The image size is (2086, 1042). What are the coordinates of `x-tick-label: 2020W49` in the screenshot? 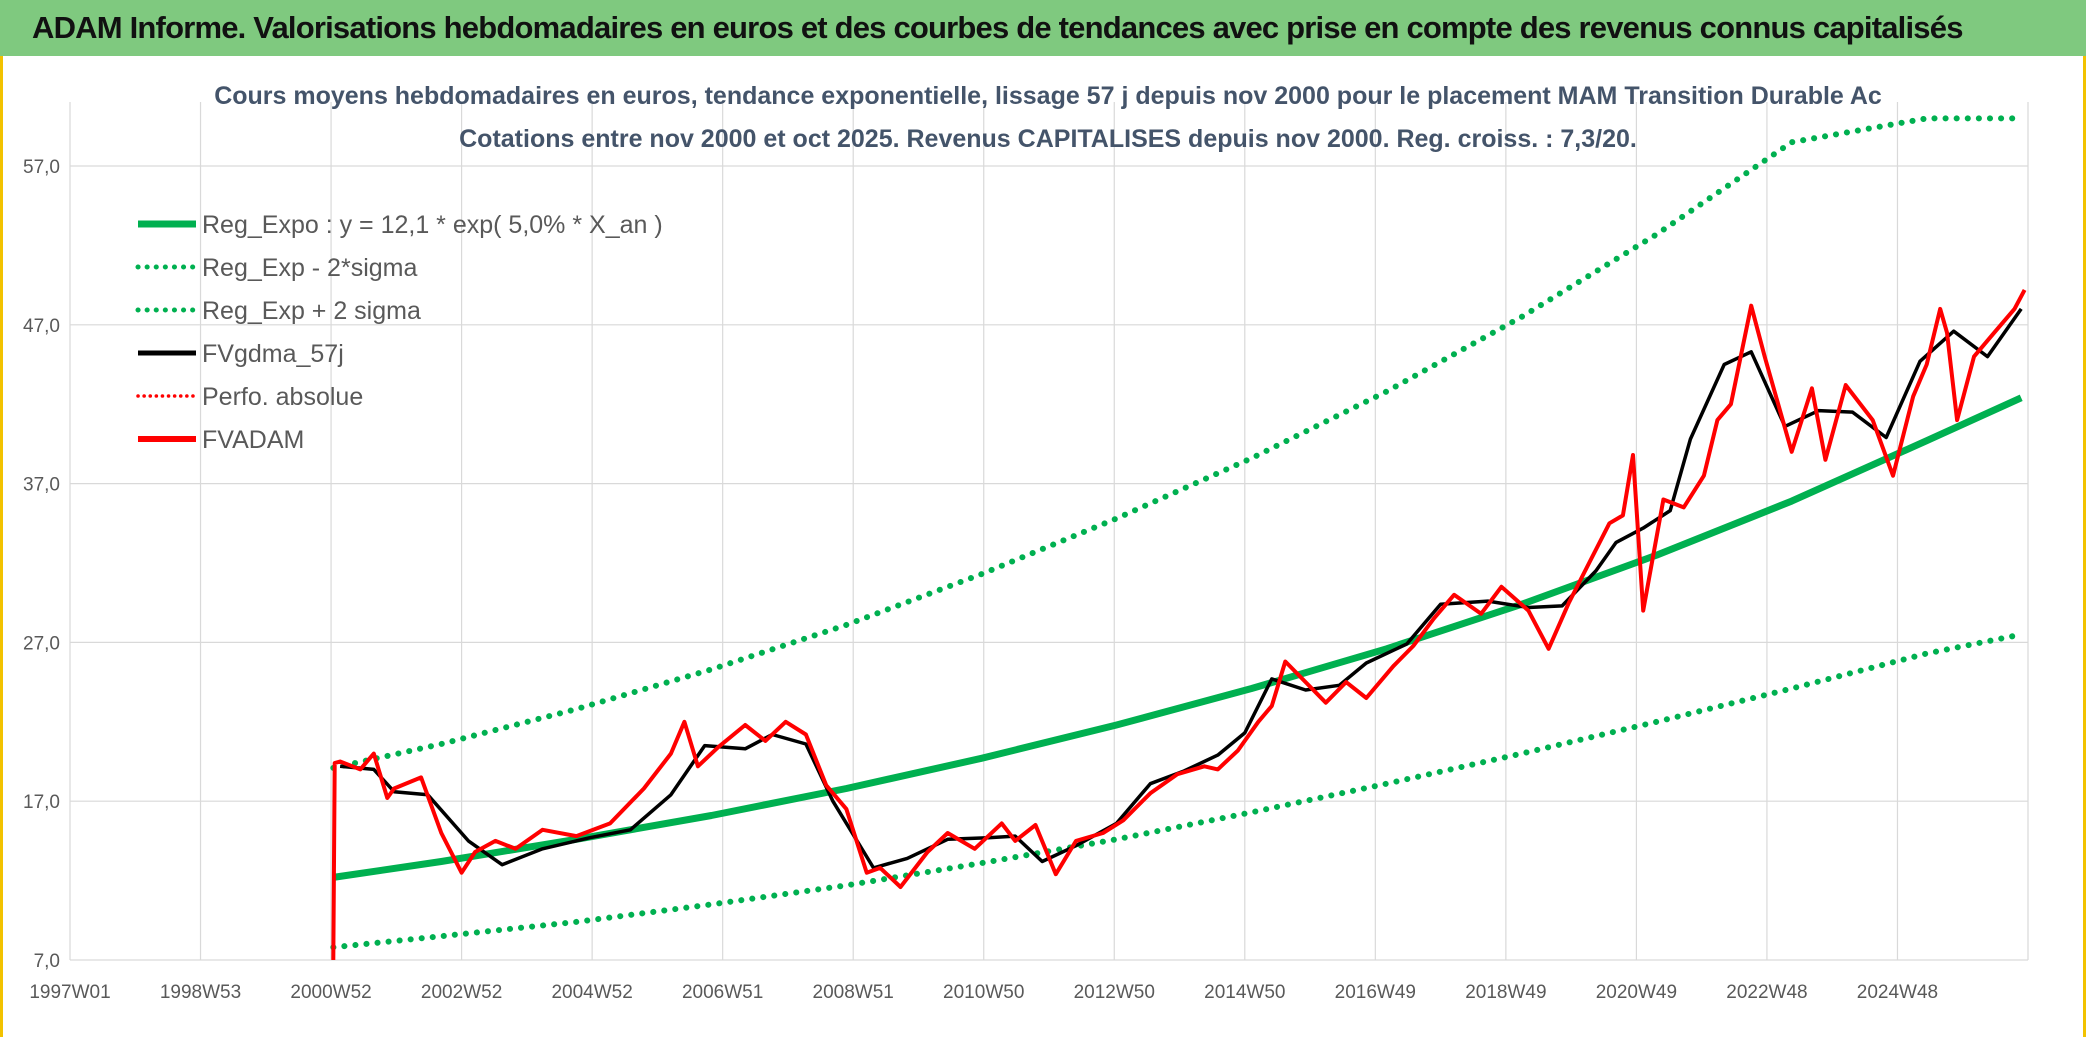 It's located at (1636, 992).